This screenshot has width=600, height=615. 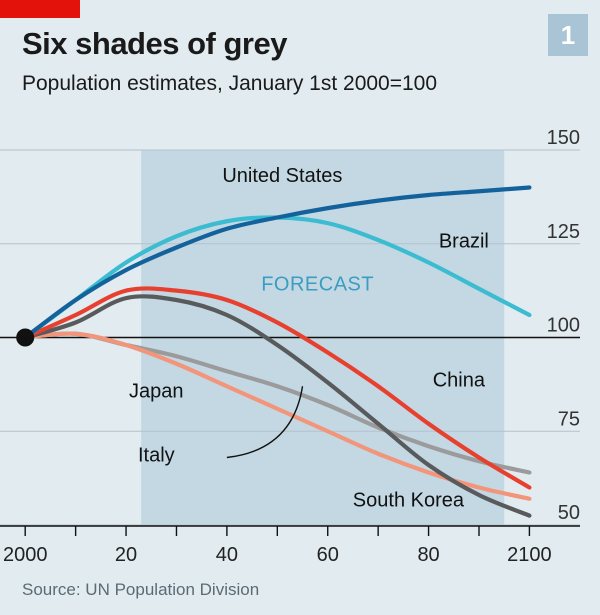 I want to click on y-tick-label-125: 125, so click(x=563, y=232).